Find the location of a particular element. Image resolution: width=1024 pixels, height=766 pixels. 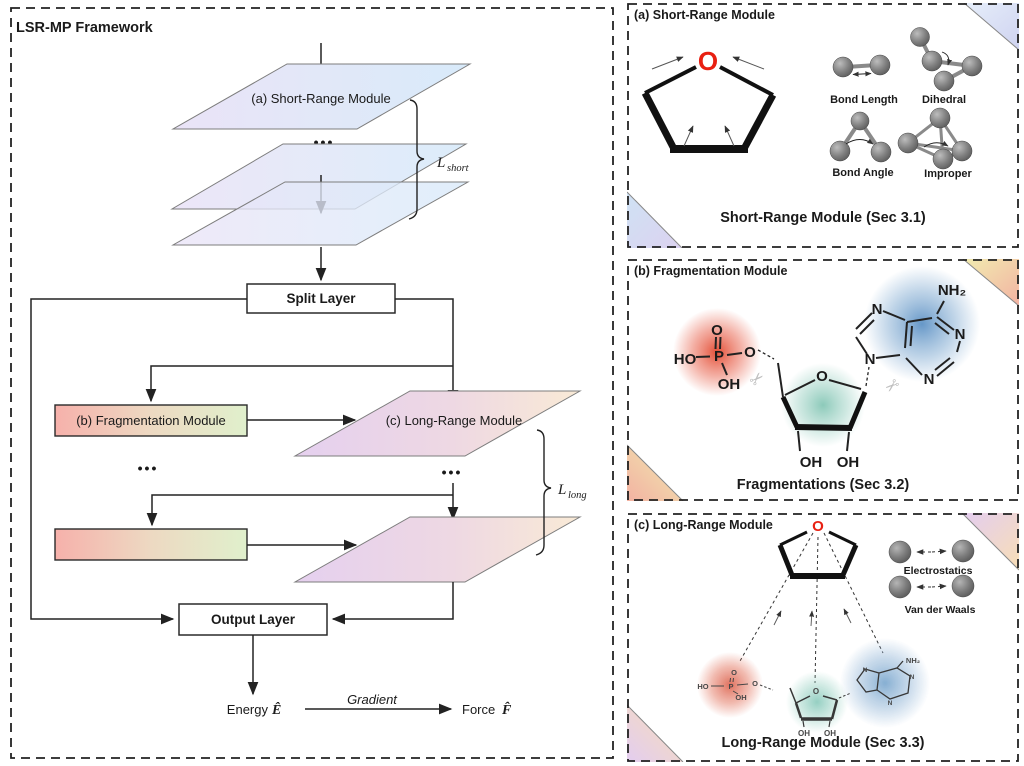

short-range-detail-panel: (a) Short-Range Module O is located at coordinates (823, 125).